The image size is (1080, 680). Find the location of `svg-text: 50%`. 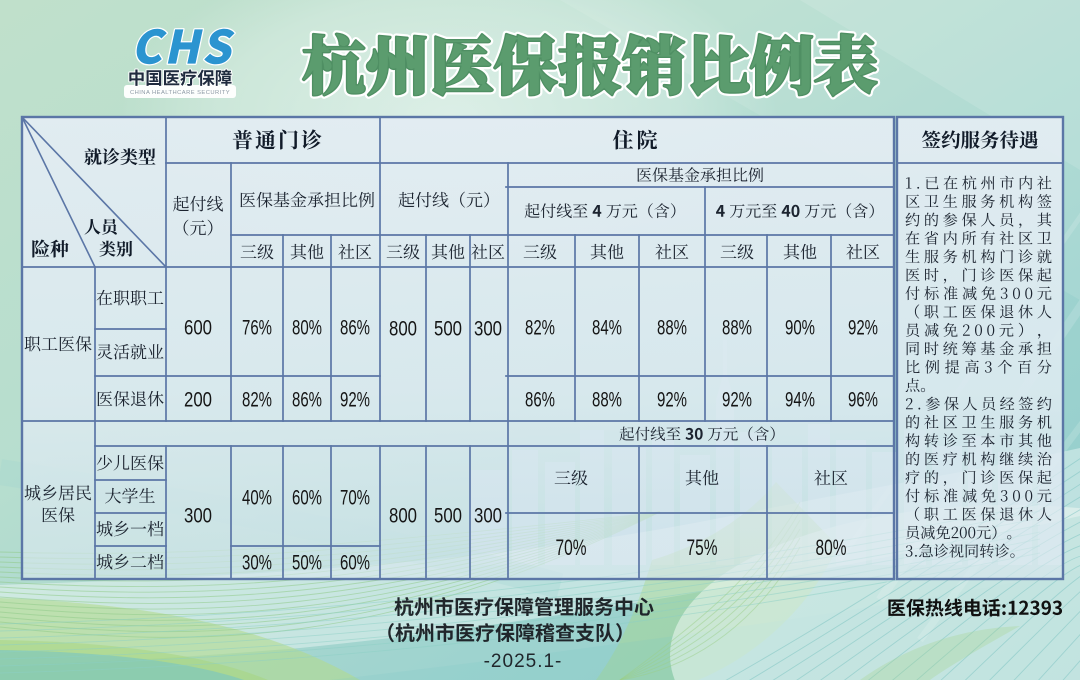

svg-text: 50% is located at coordinates (307, 563).